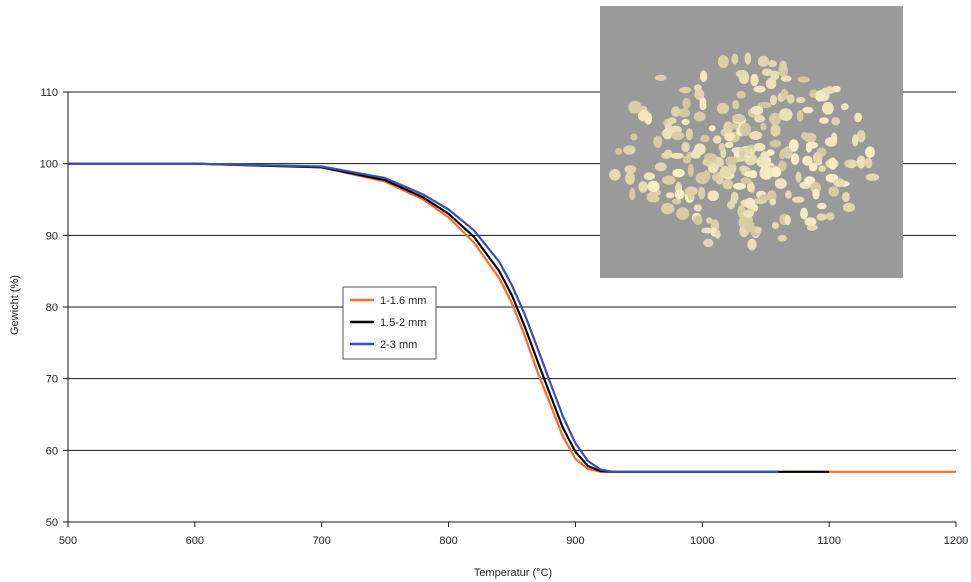  I want to click on y-axis-title: Gewicht (%), so click(15, 305).